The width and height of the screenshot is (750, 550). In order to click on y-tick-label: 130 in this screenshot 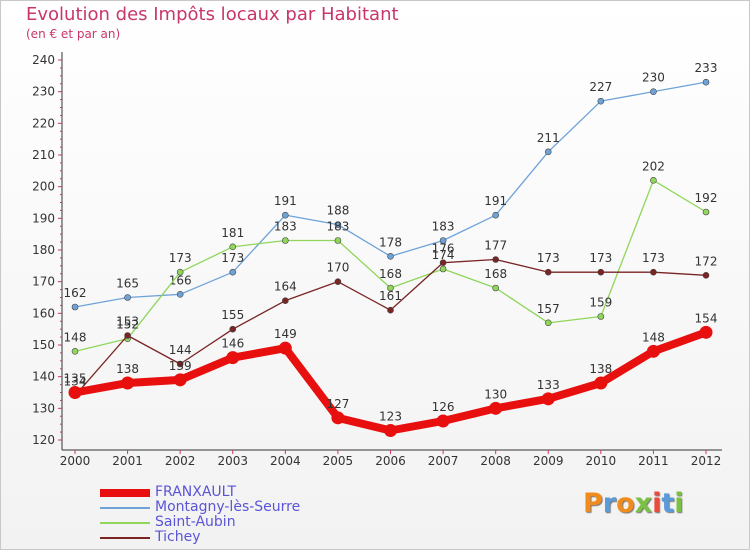, I will do `click(43, 408)`.